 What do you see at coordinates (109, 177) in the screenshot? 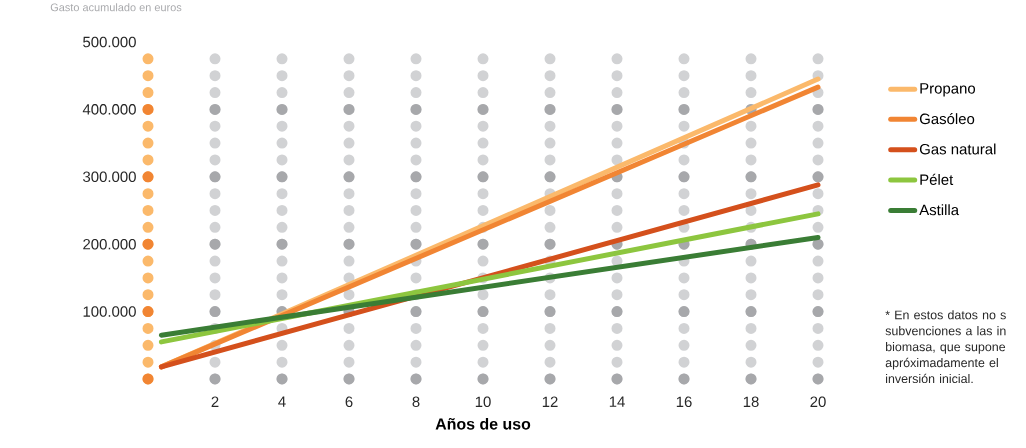
I see `y-tick-label: 300.000` at bounding box center [109, 177].